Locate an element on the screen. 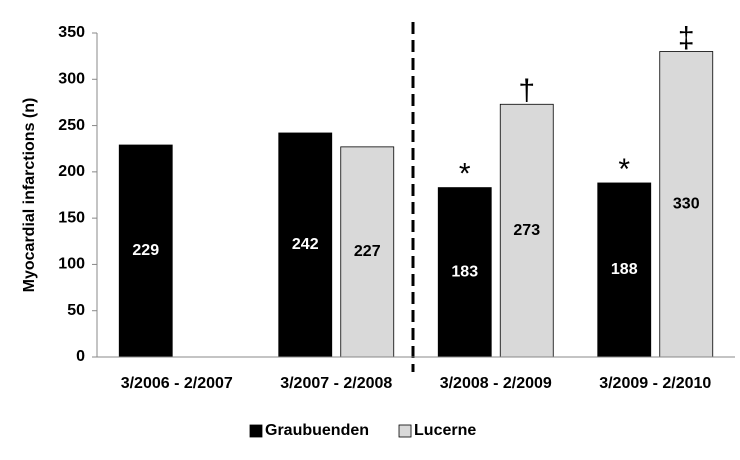 This screenshot has height=460, width=740. y-tick-label: 150 is located at coordinates (71, 217).